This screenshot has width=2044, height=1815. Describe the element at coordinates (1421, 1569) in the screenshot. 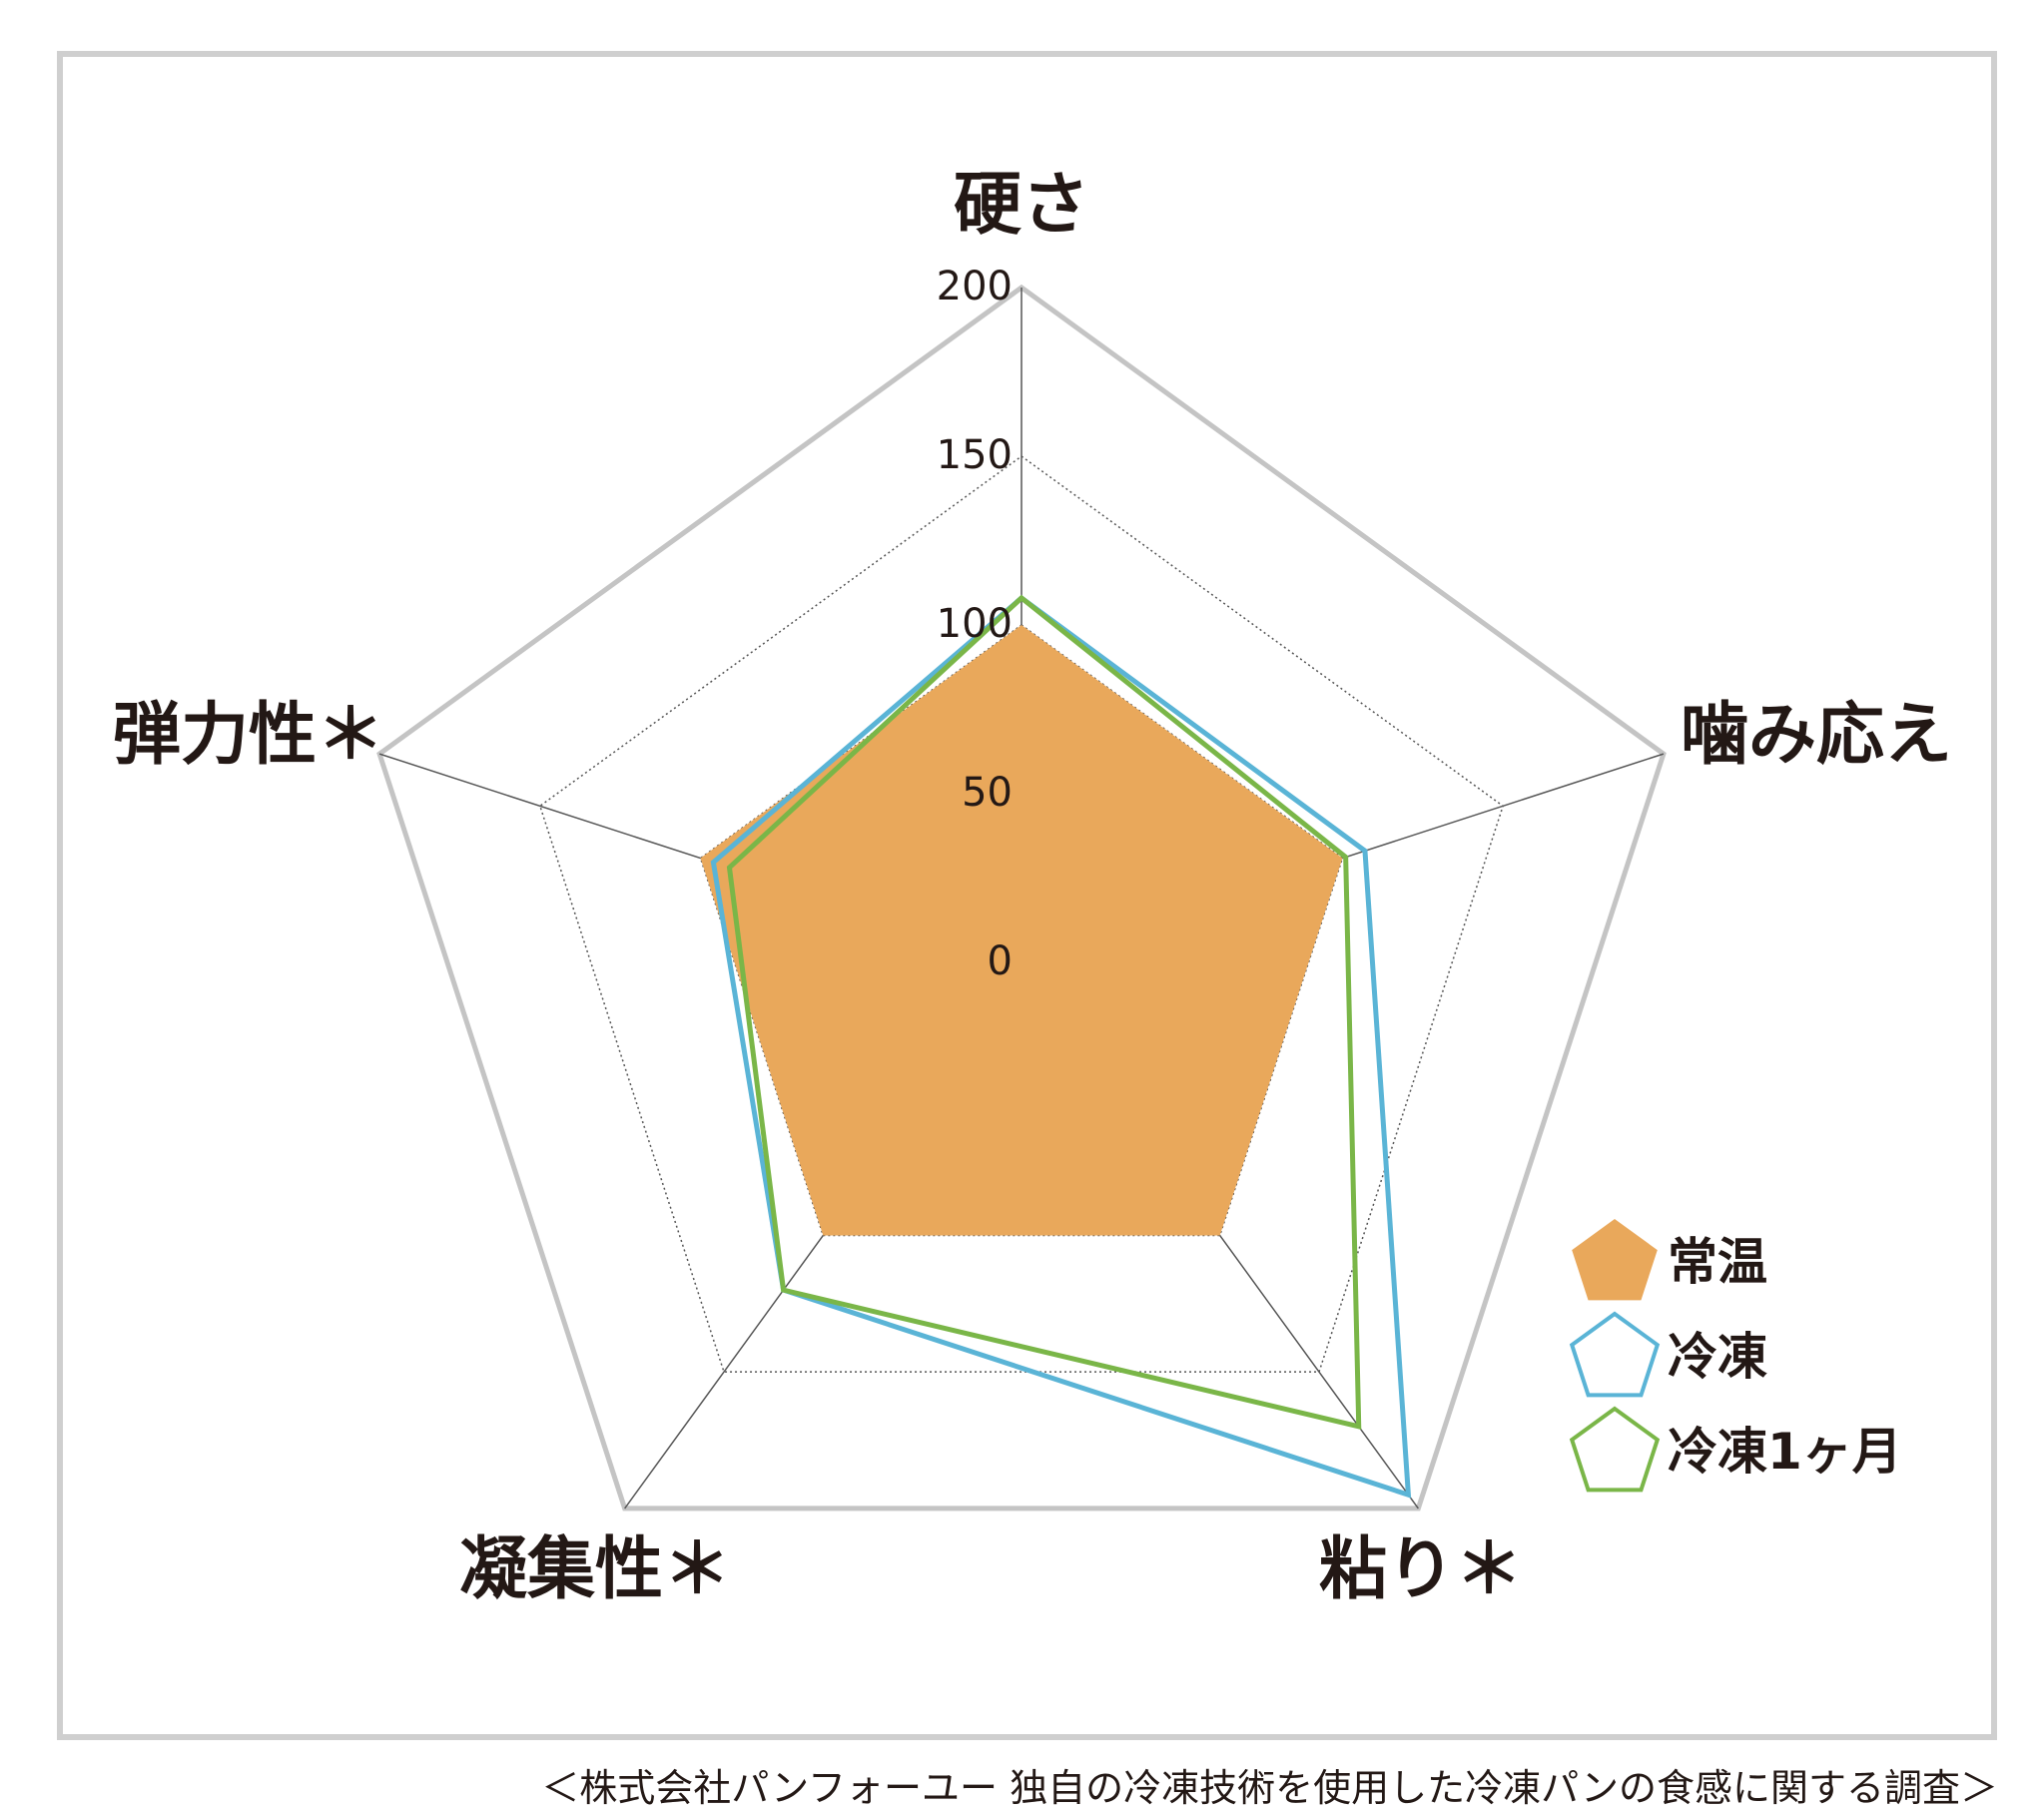

I see `axis-label-2: 粘り＊` at that location.